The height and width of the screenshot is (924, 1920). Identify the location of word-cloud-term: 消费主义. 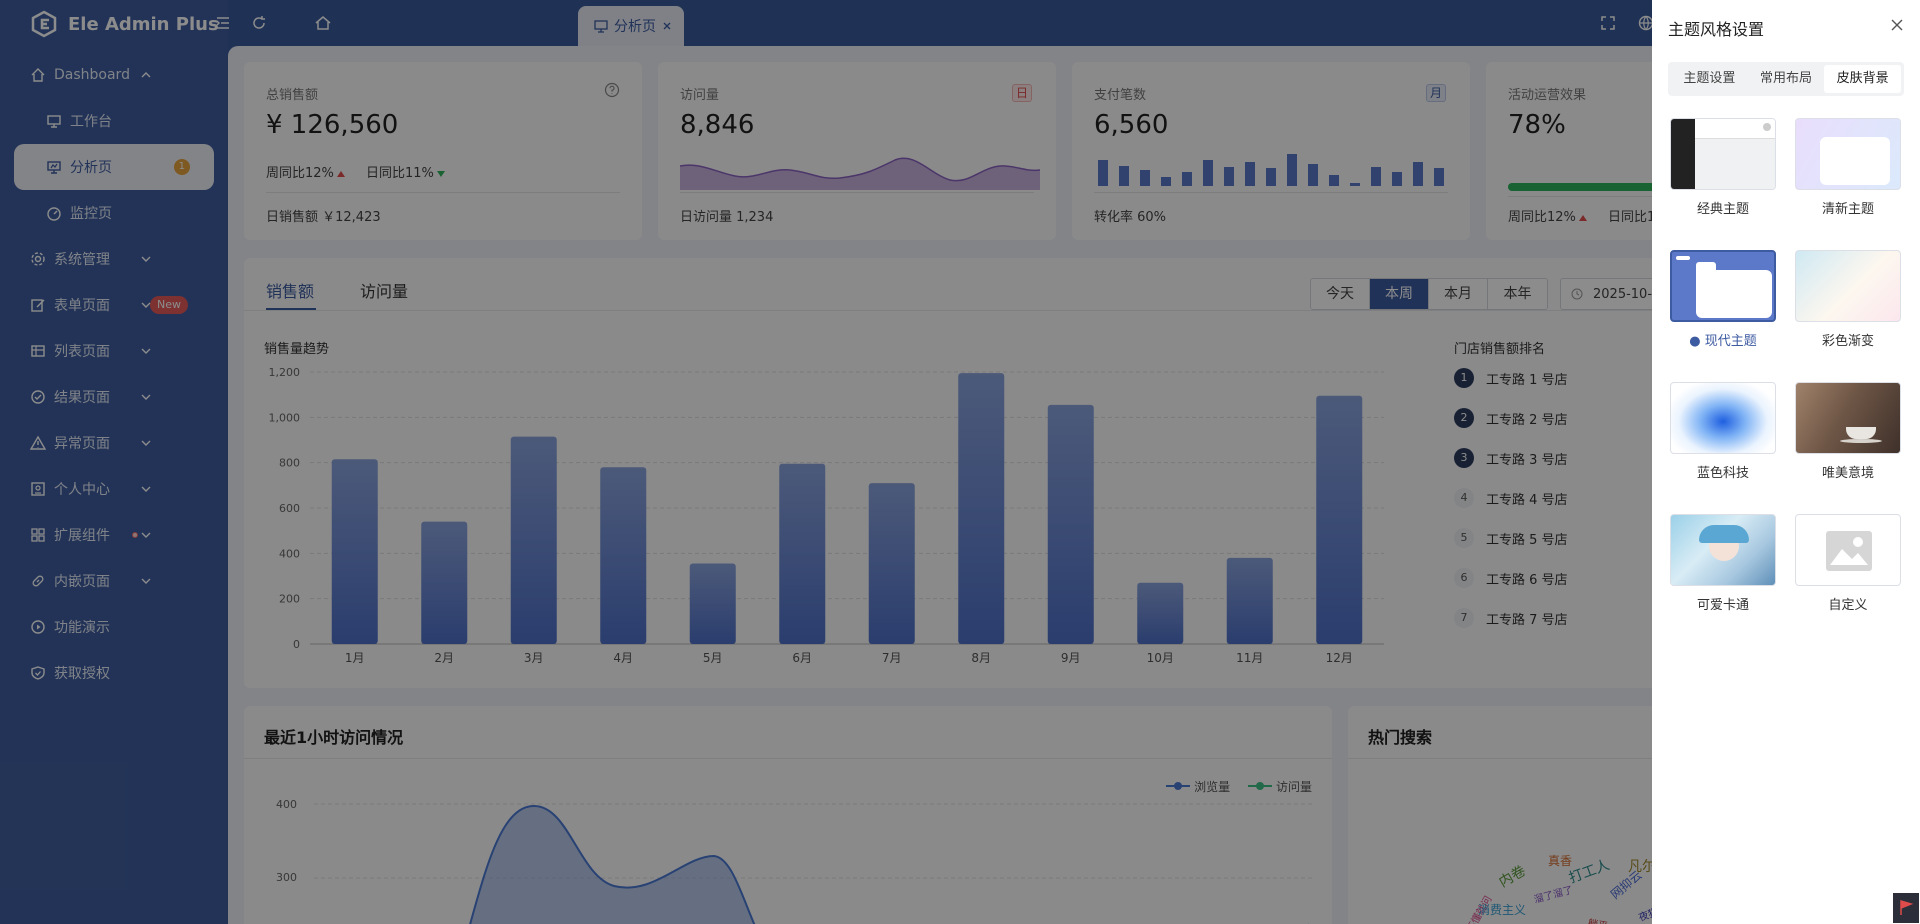
(1502, 910).